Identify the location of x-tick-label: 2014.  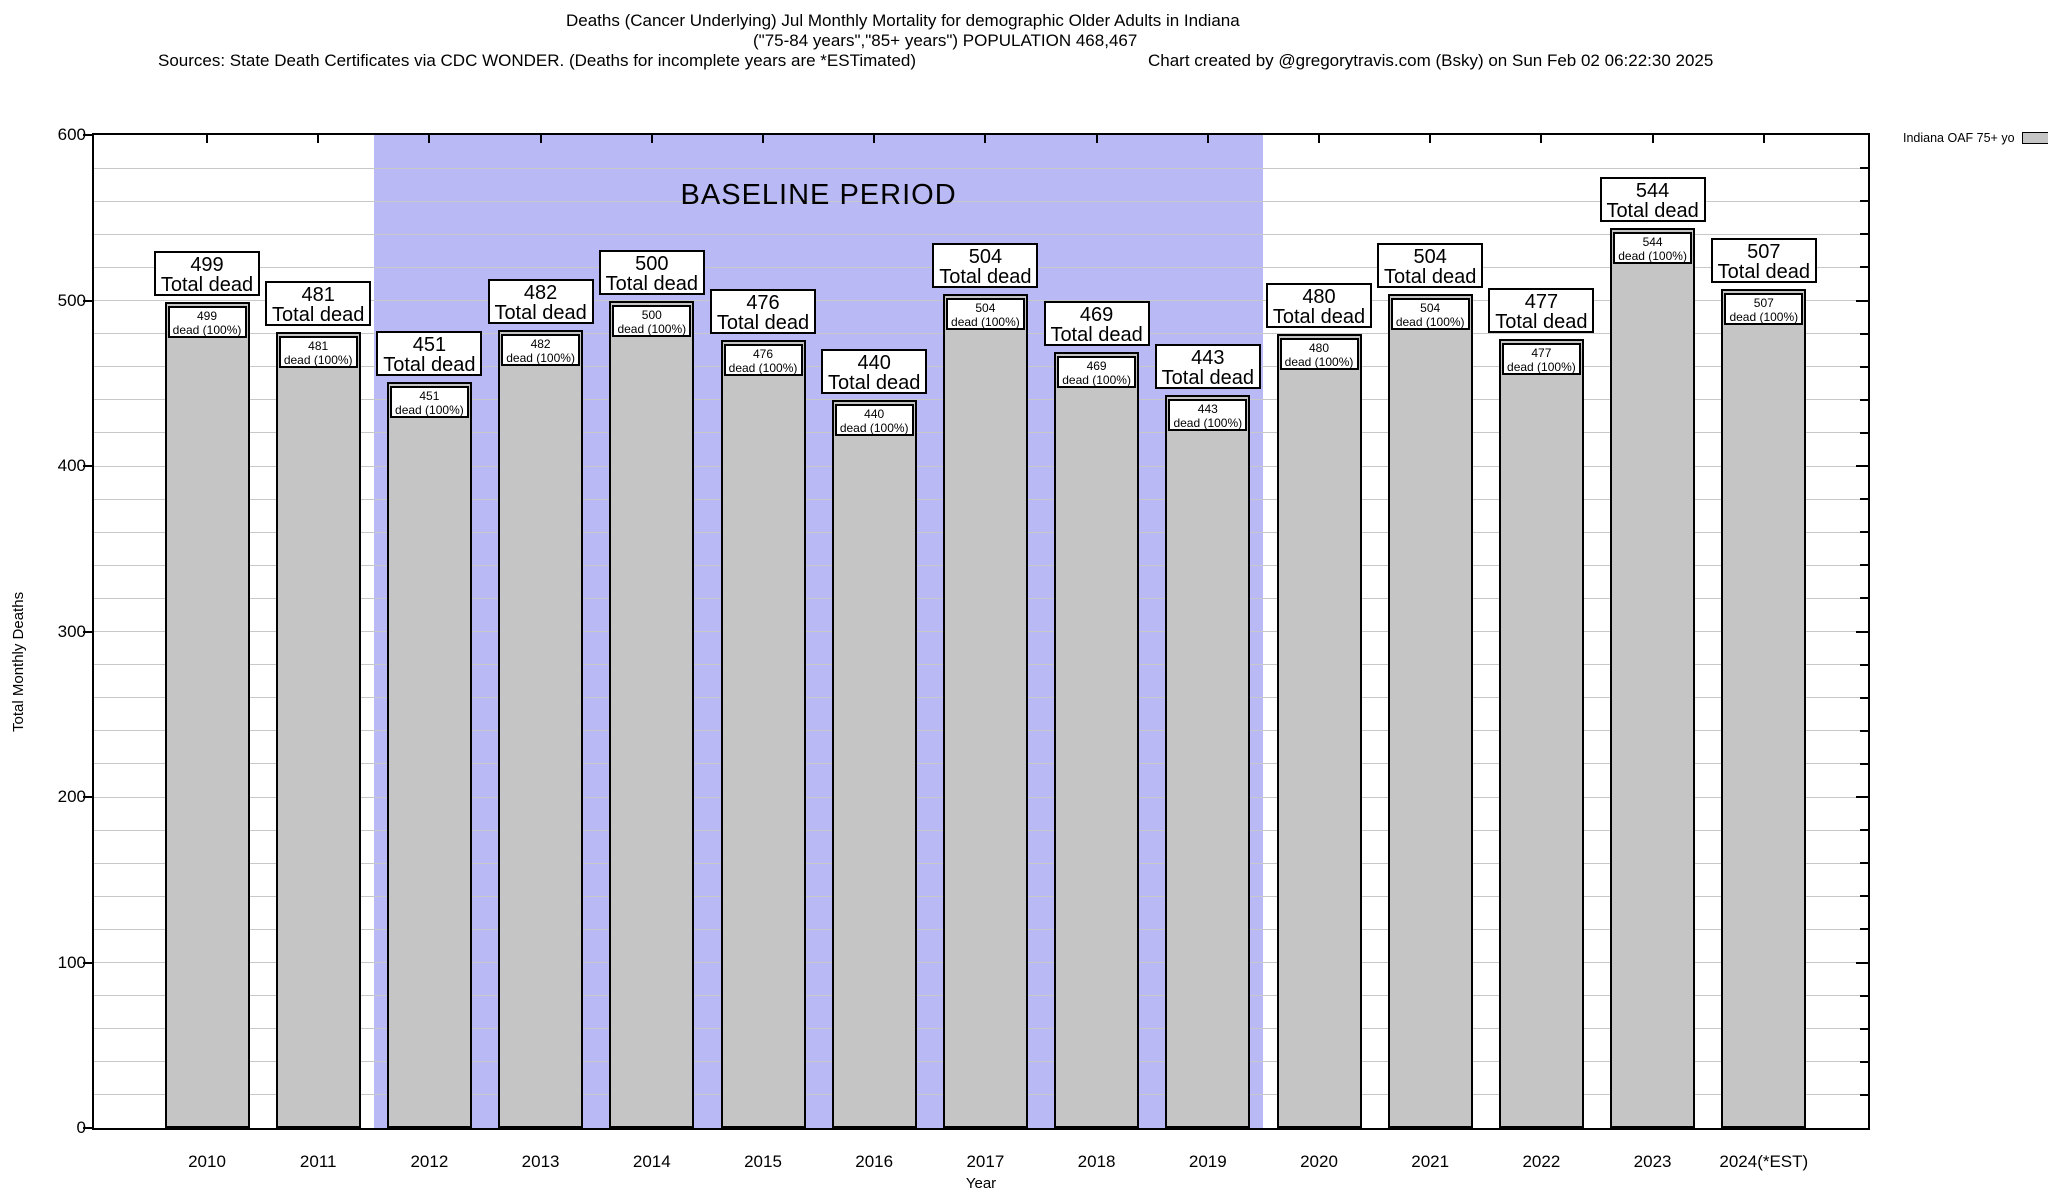
(651, 1161).